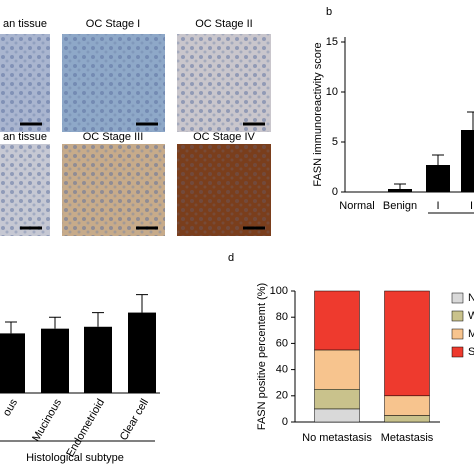 The image size is (474, 474). Describe the element at coordinates (282, 317) in the screenshot. I see `y-tick-label: 80` at that location.